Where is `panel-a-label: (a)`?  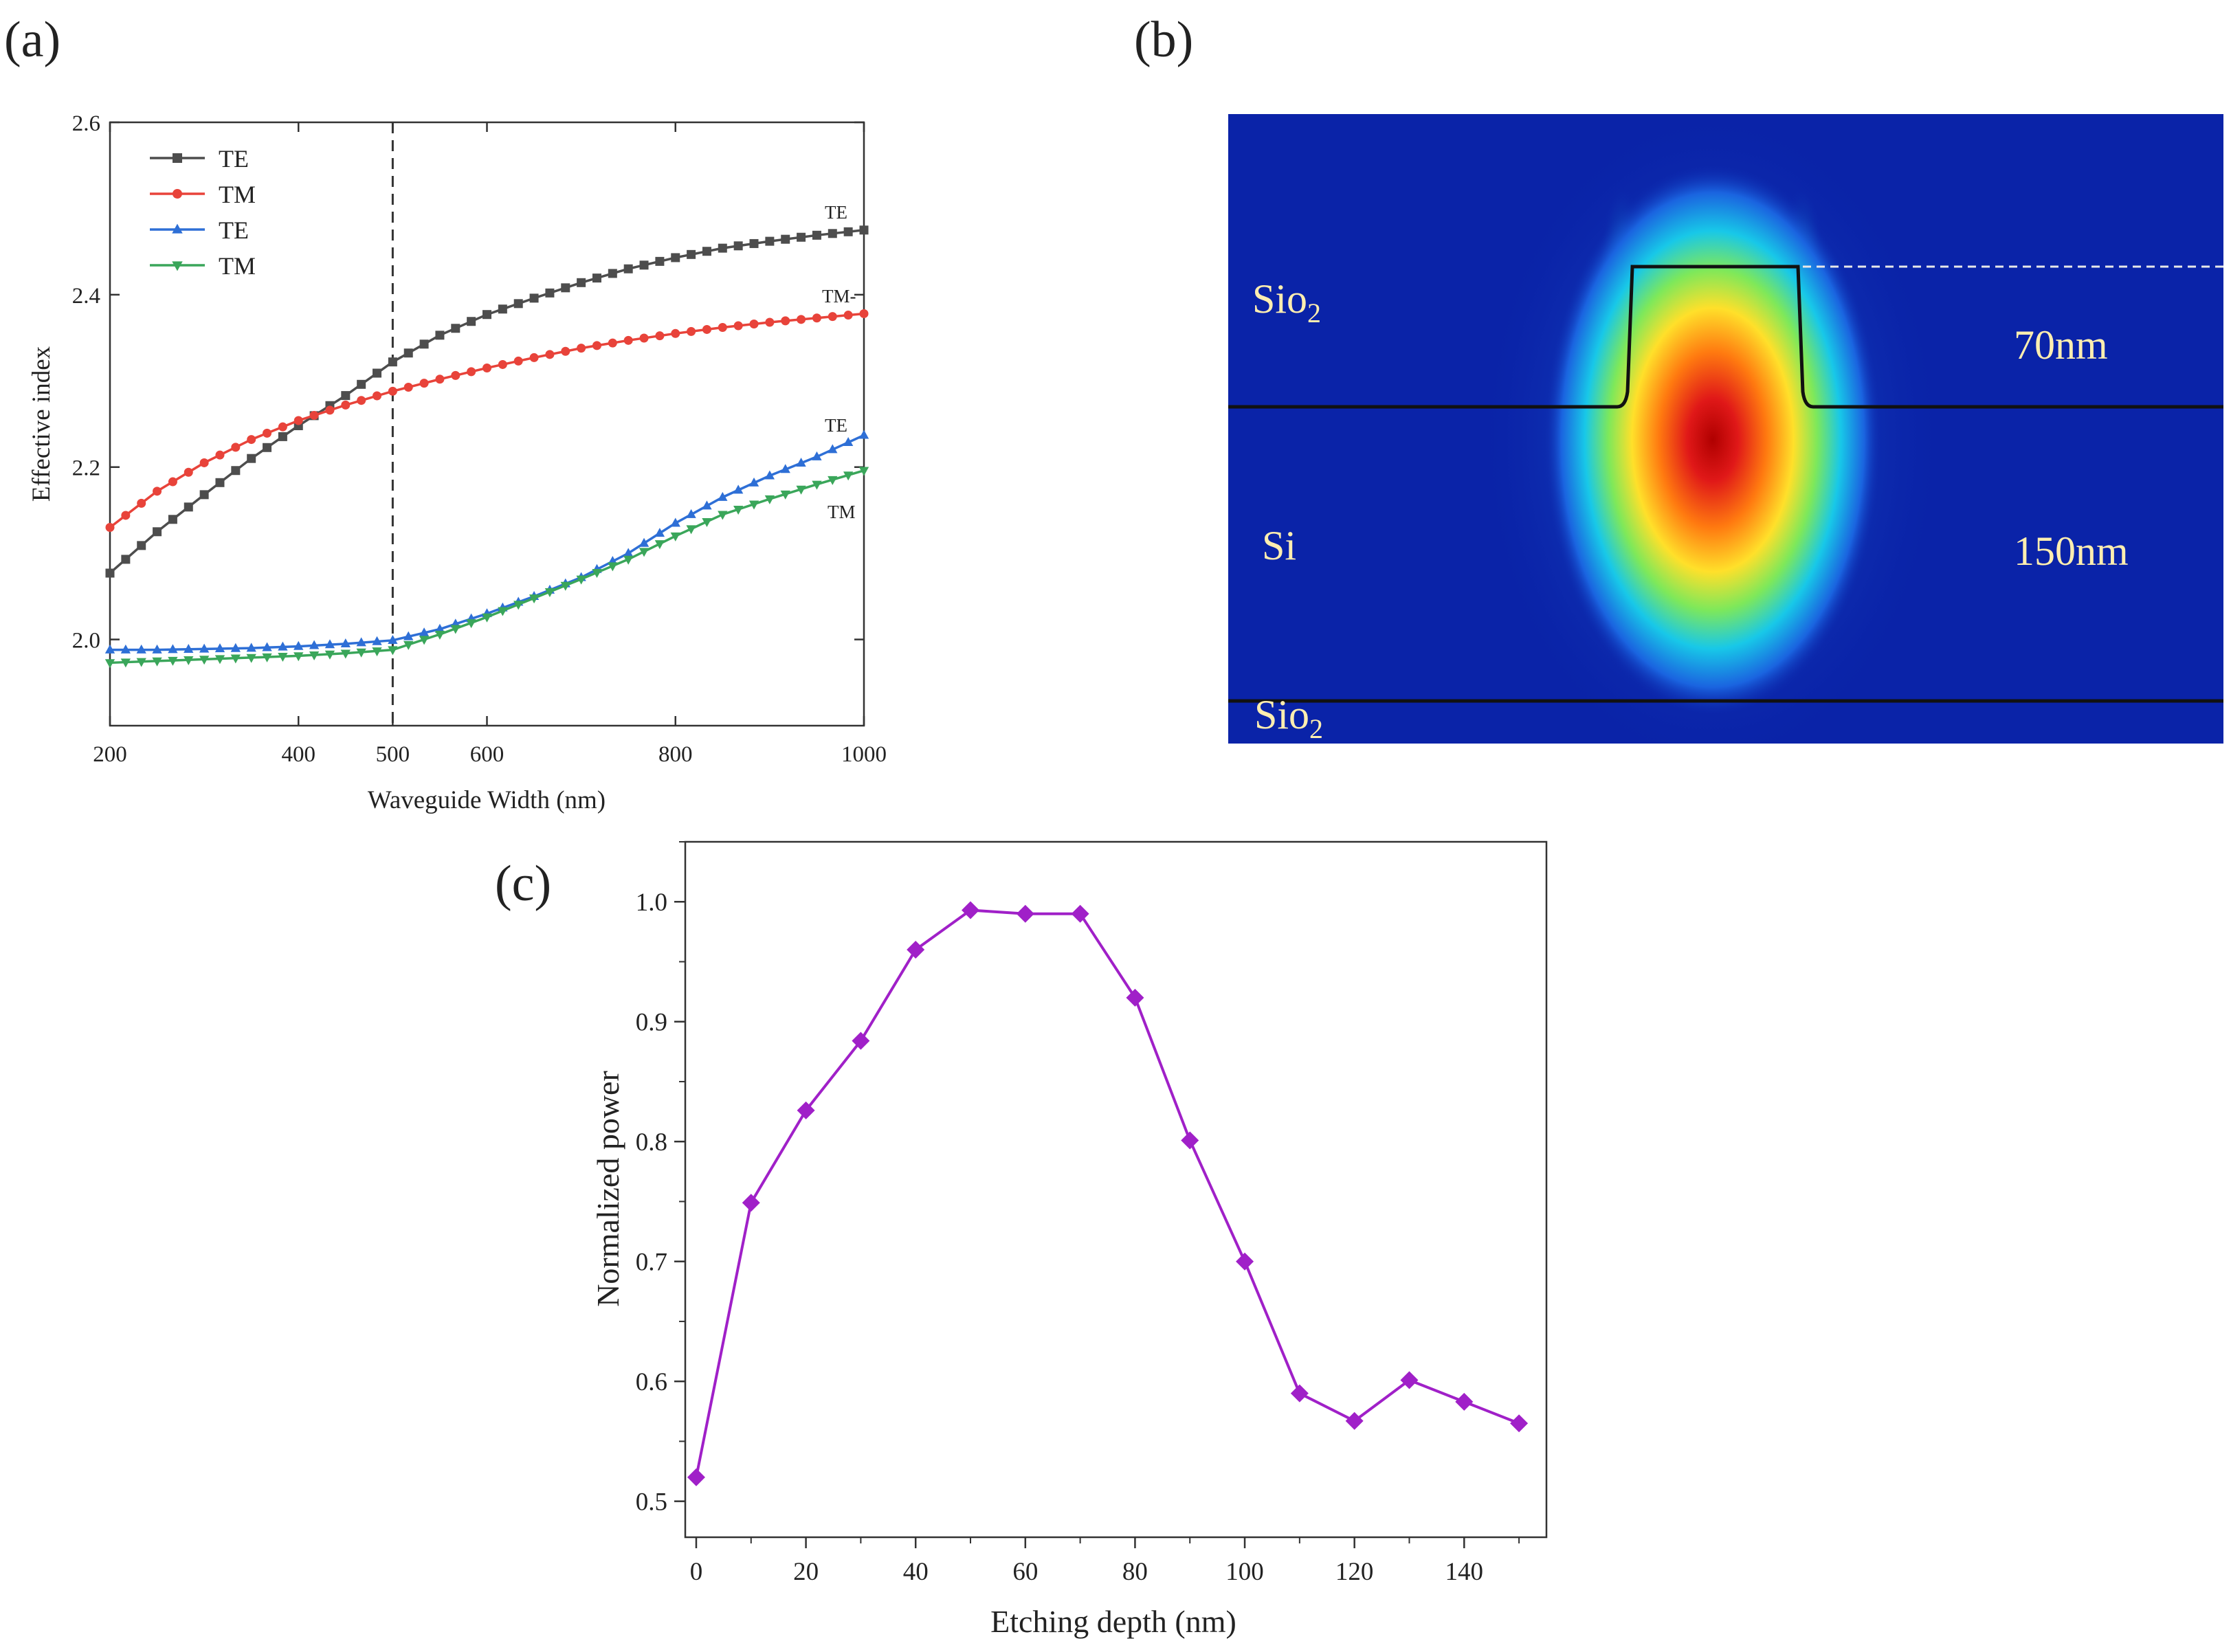 panel-a-label: (a) is located at coordinates (32, 40).